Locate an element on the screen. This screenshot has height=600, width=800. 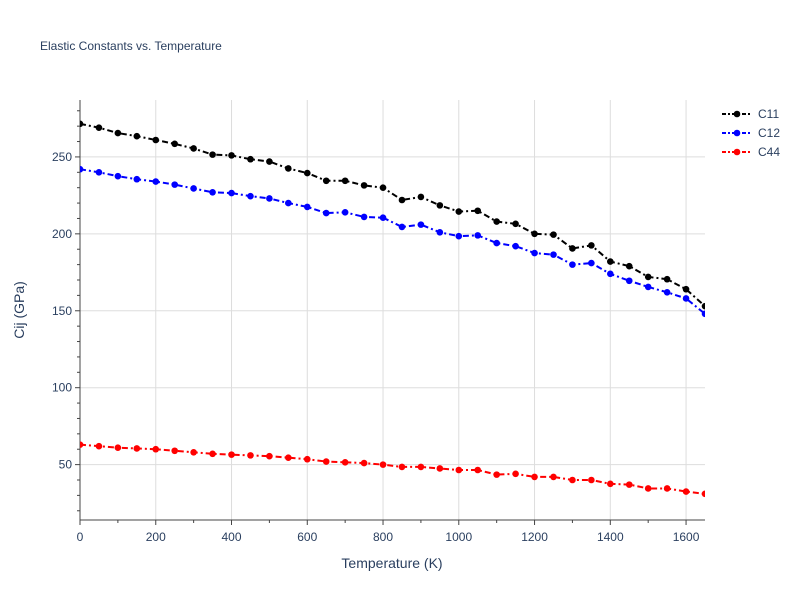
legend-item-c44: C44 is located at coordinates (751, 152).